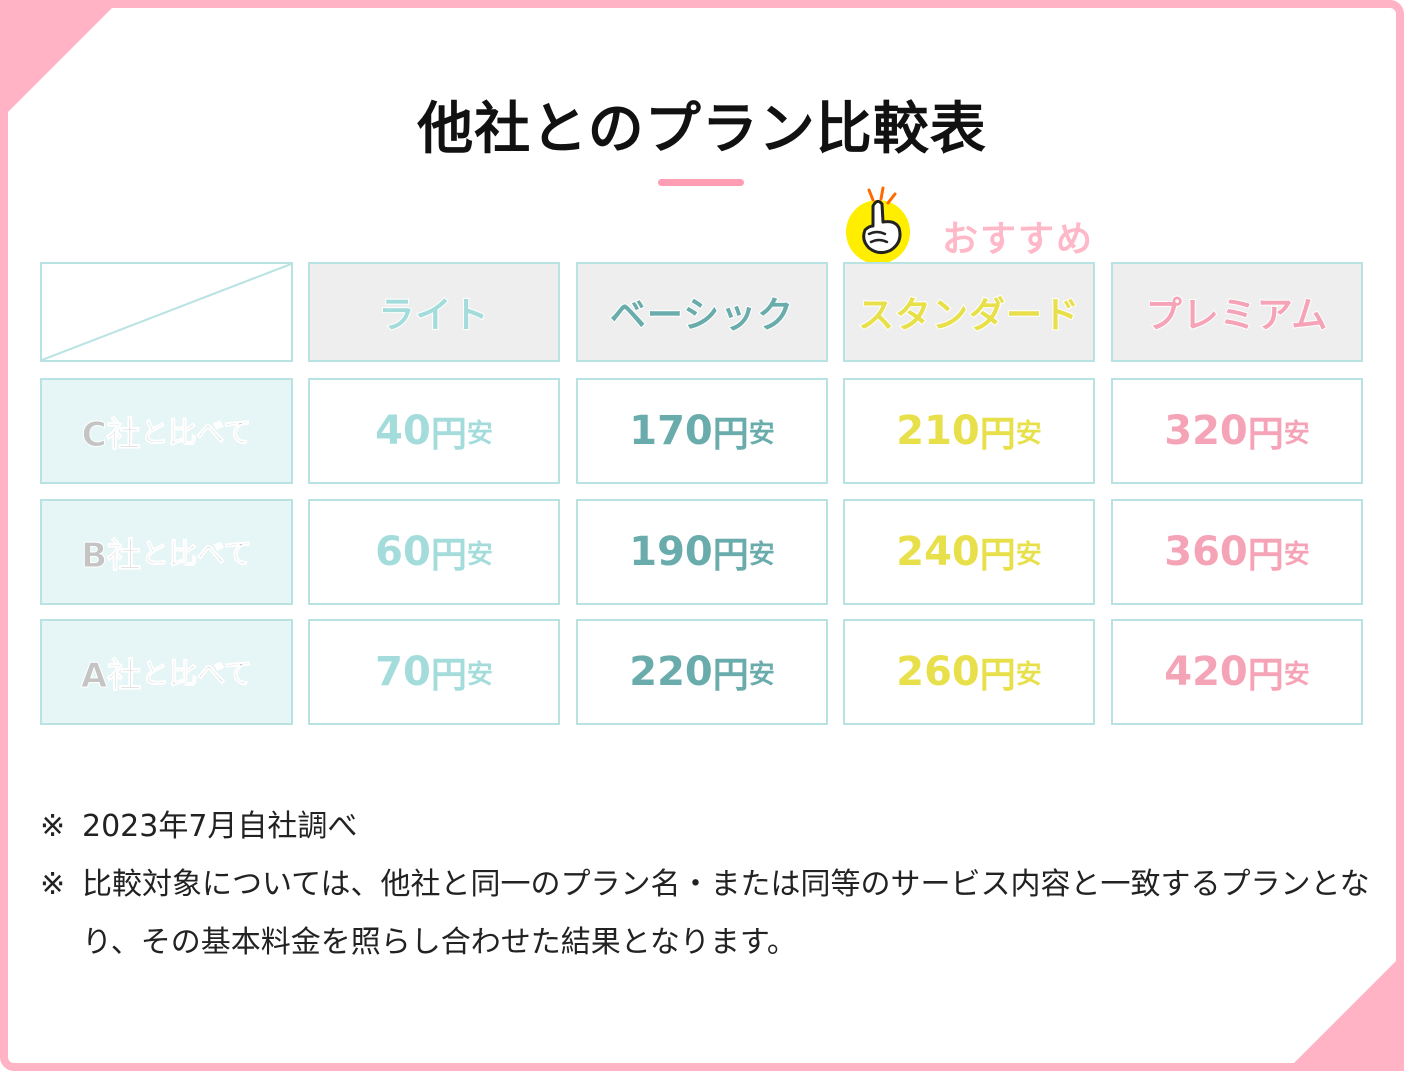 This screenshot has width=1404, height=1071. I want to click on corner-decoration-top-left, so click(60, 60).